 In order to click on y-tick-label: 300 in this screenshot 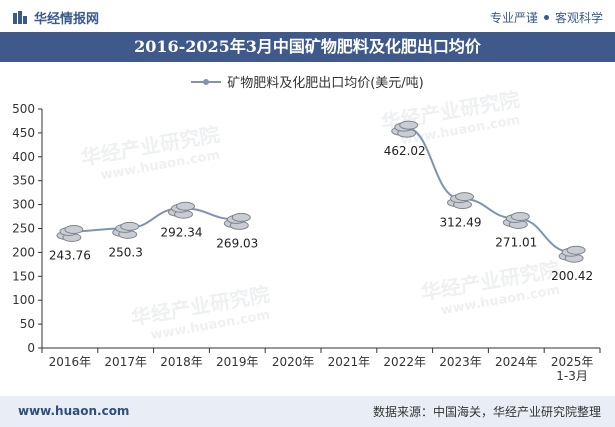, I will do `click(23, 205)`.